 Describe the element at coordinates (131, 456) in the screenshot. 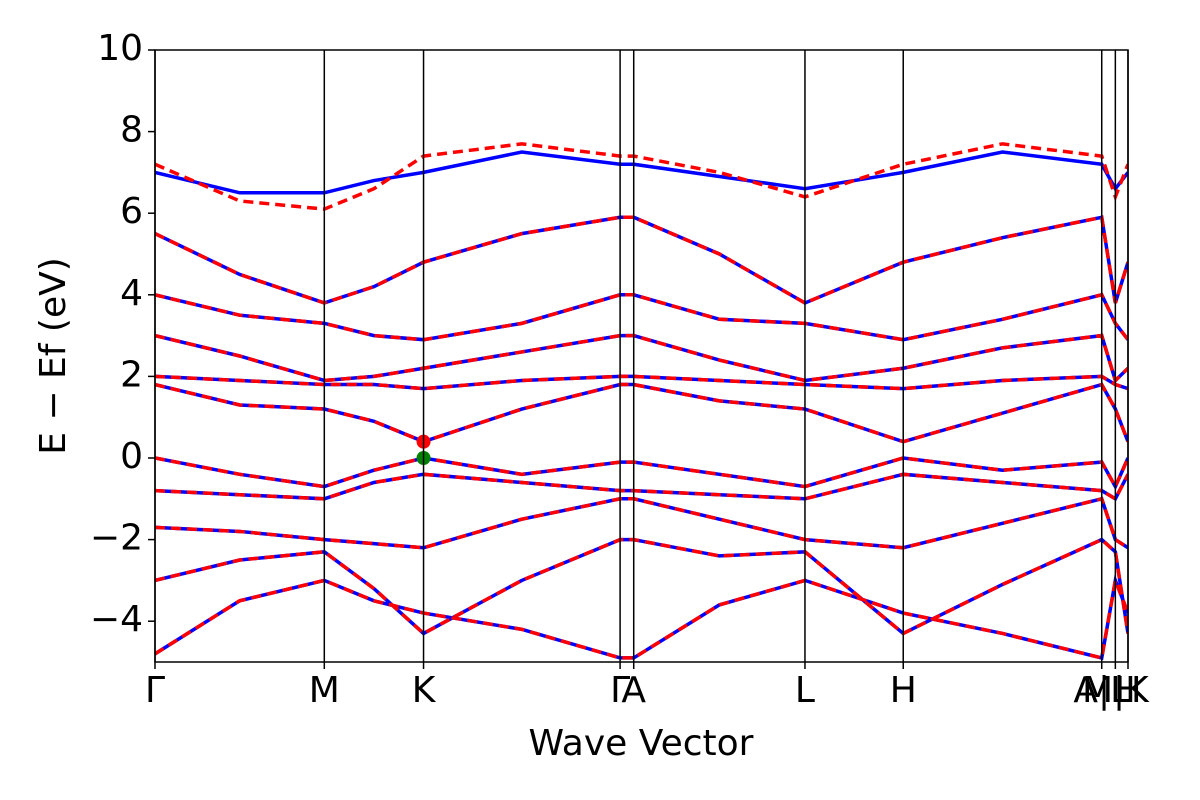

I see `y-tick-label: 0` at that location.